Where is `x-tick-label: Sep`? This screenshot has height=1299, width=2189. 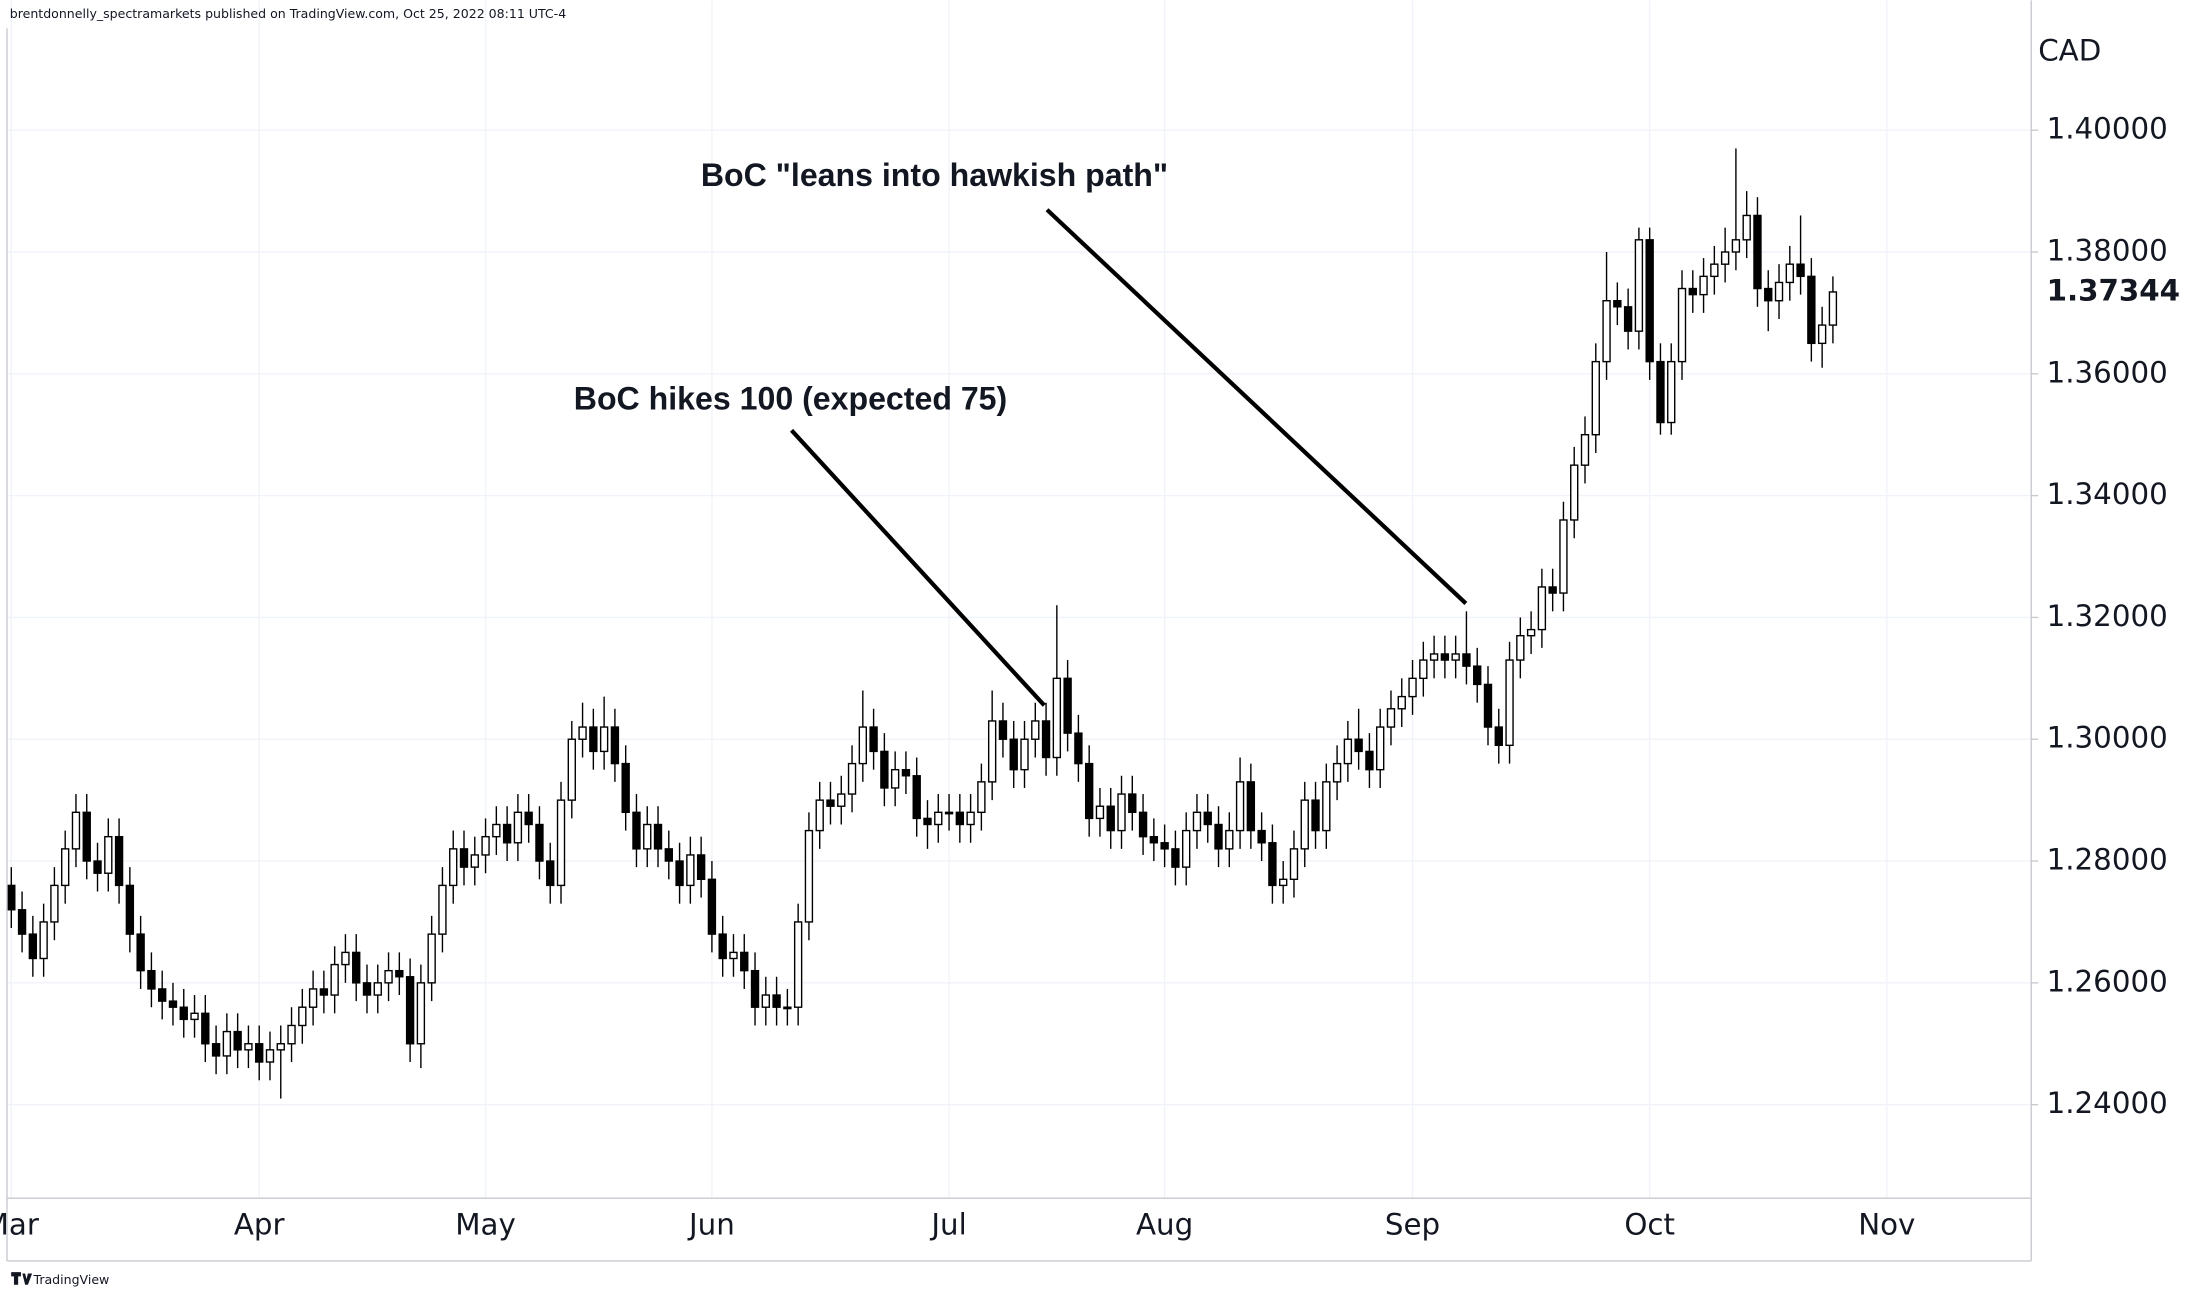 x-tick-label: Sep is located at coordinates (1412, 1225).